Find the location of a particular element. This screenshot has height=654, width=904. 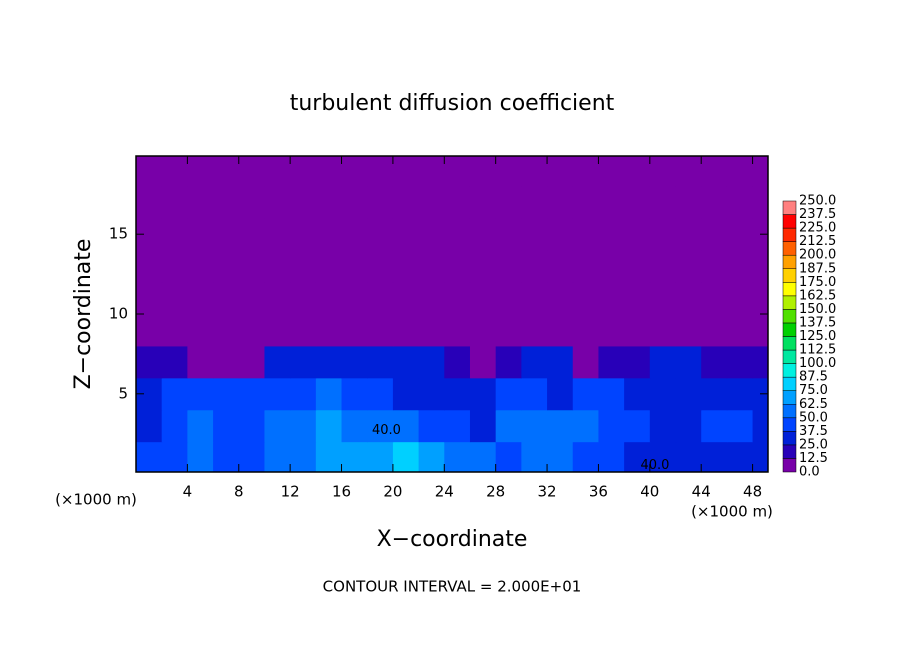

y-tick-label: 5 is located at coordinates (123, 393).